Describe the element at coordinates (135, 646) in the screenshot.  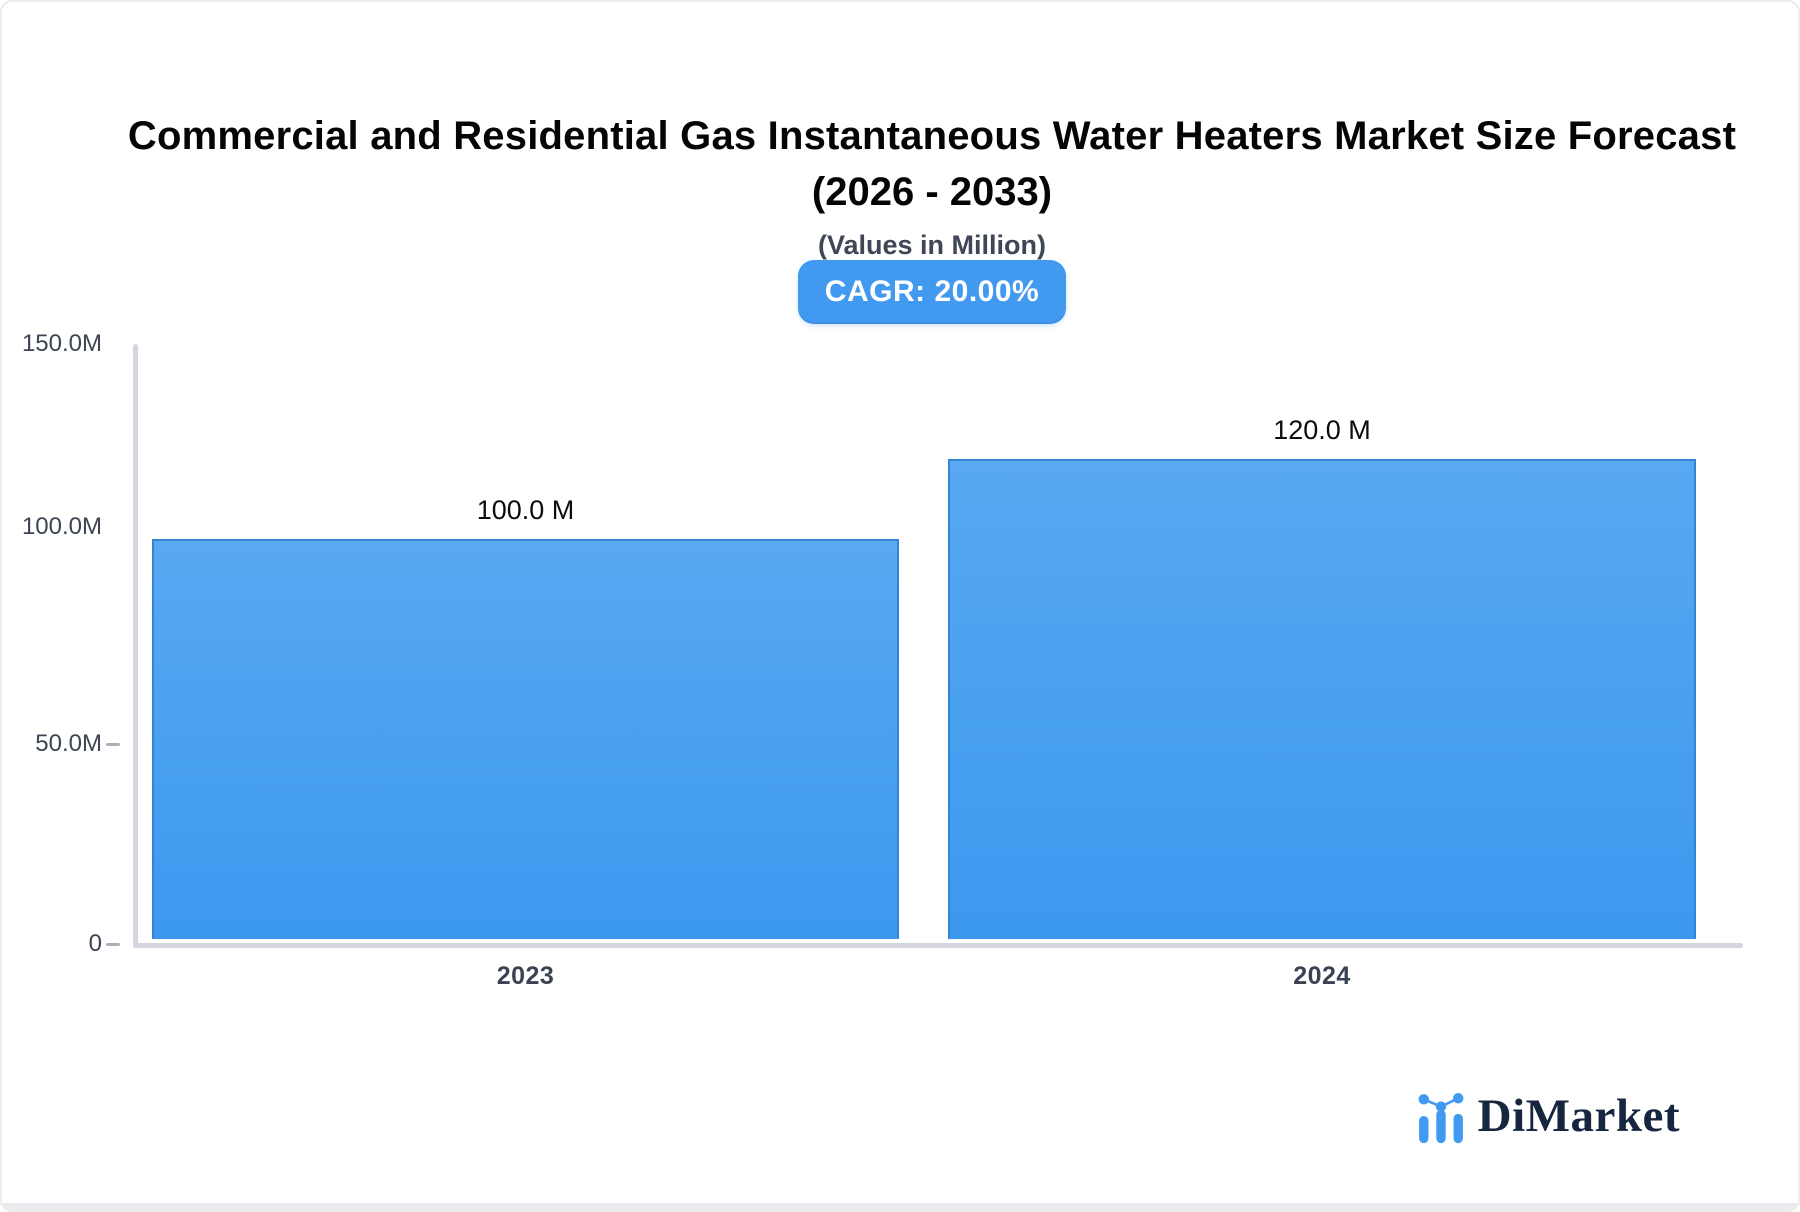
I see `y-axis-line` at that location.